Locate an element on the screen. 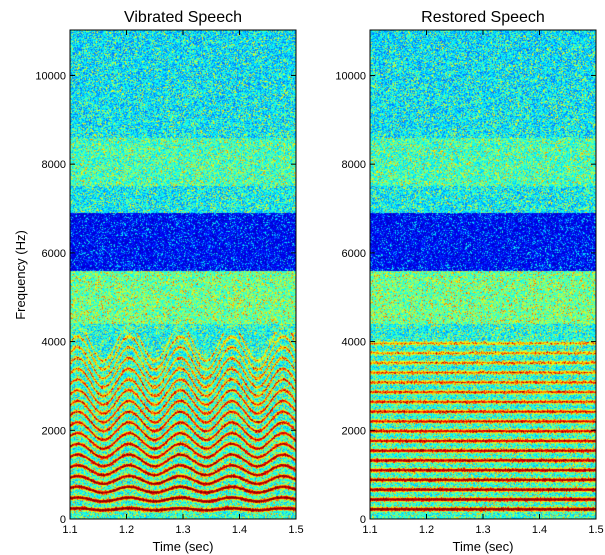  right-y-tick-label: 6000 is located at coordinates (354, 254).